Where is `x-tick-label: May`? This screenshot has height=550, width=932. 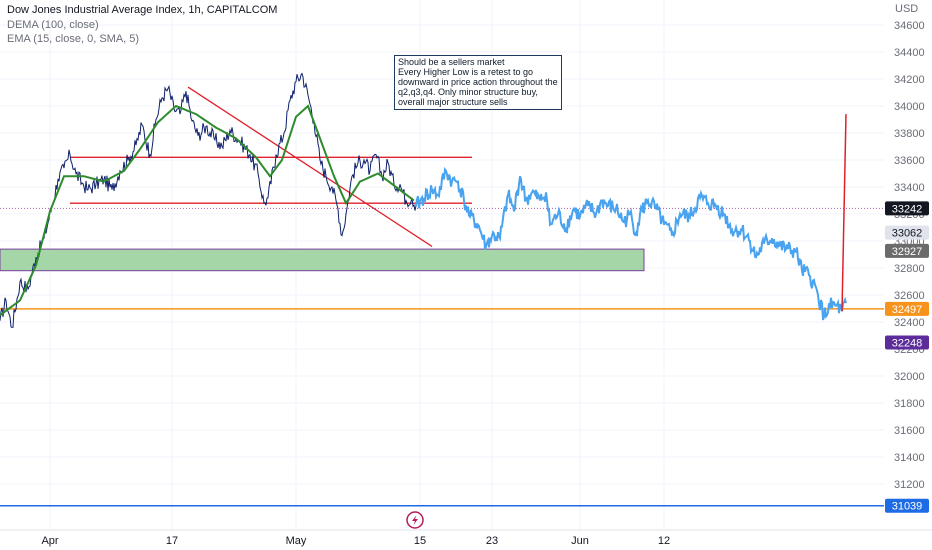 x-tick-label: May is located at coordinates (296, 541).